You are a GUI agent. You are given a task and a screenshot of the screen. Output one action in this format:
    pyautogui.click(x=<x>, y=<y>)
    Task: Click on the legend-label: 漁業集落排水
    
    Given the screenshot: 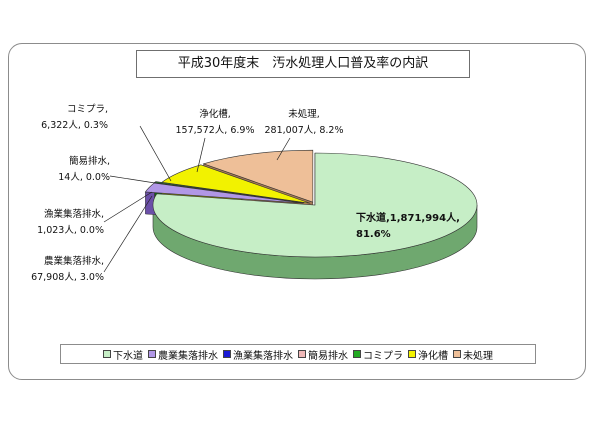 What is the action you would take?
    pyautogui.click(x=263, y=356)
    